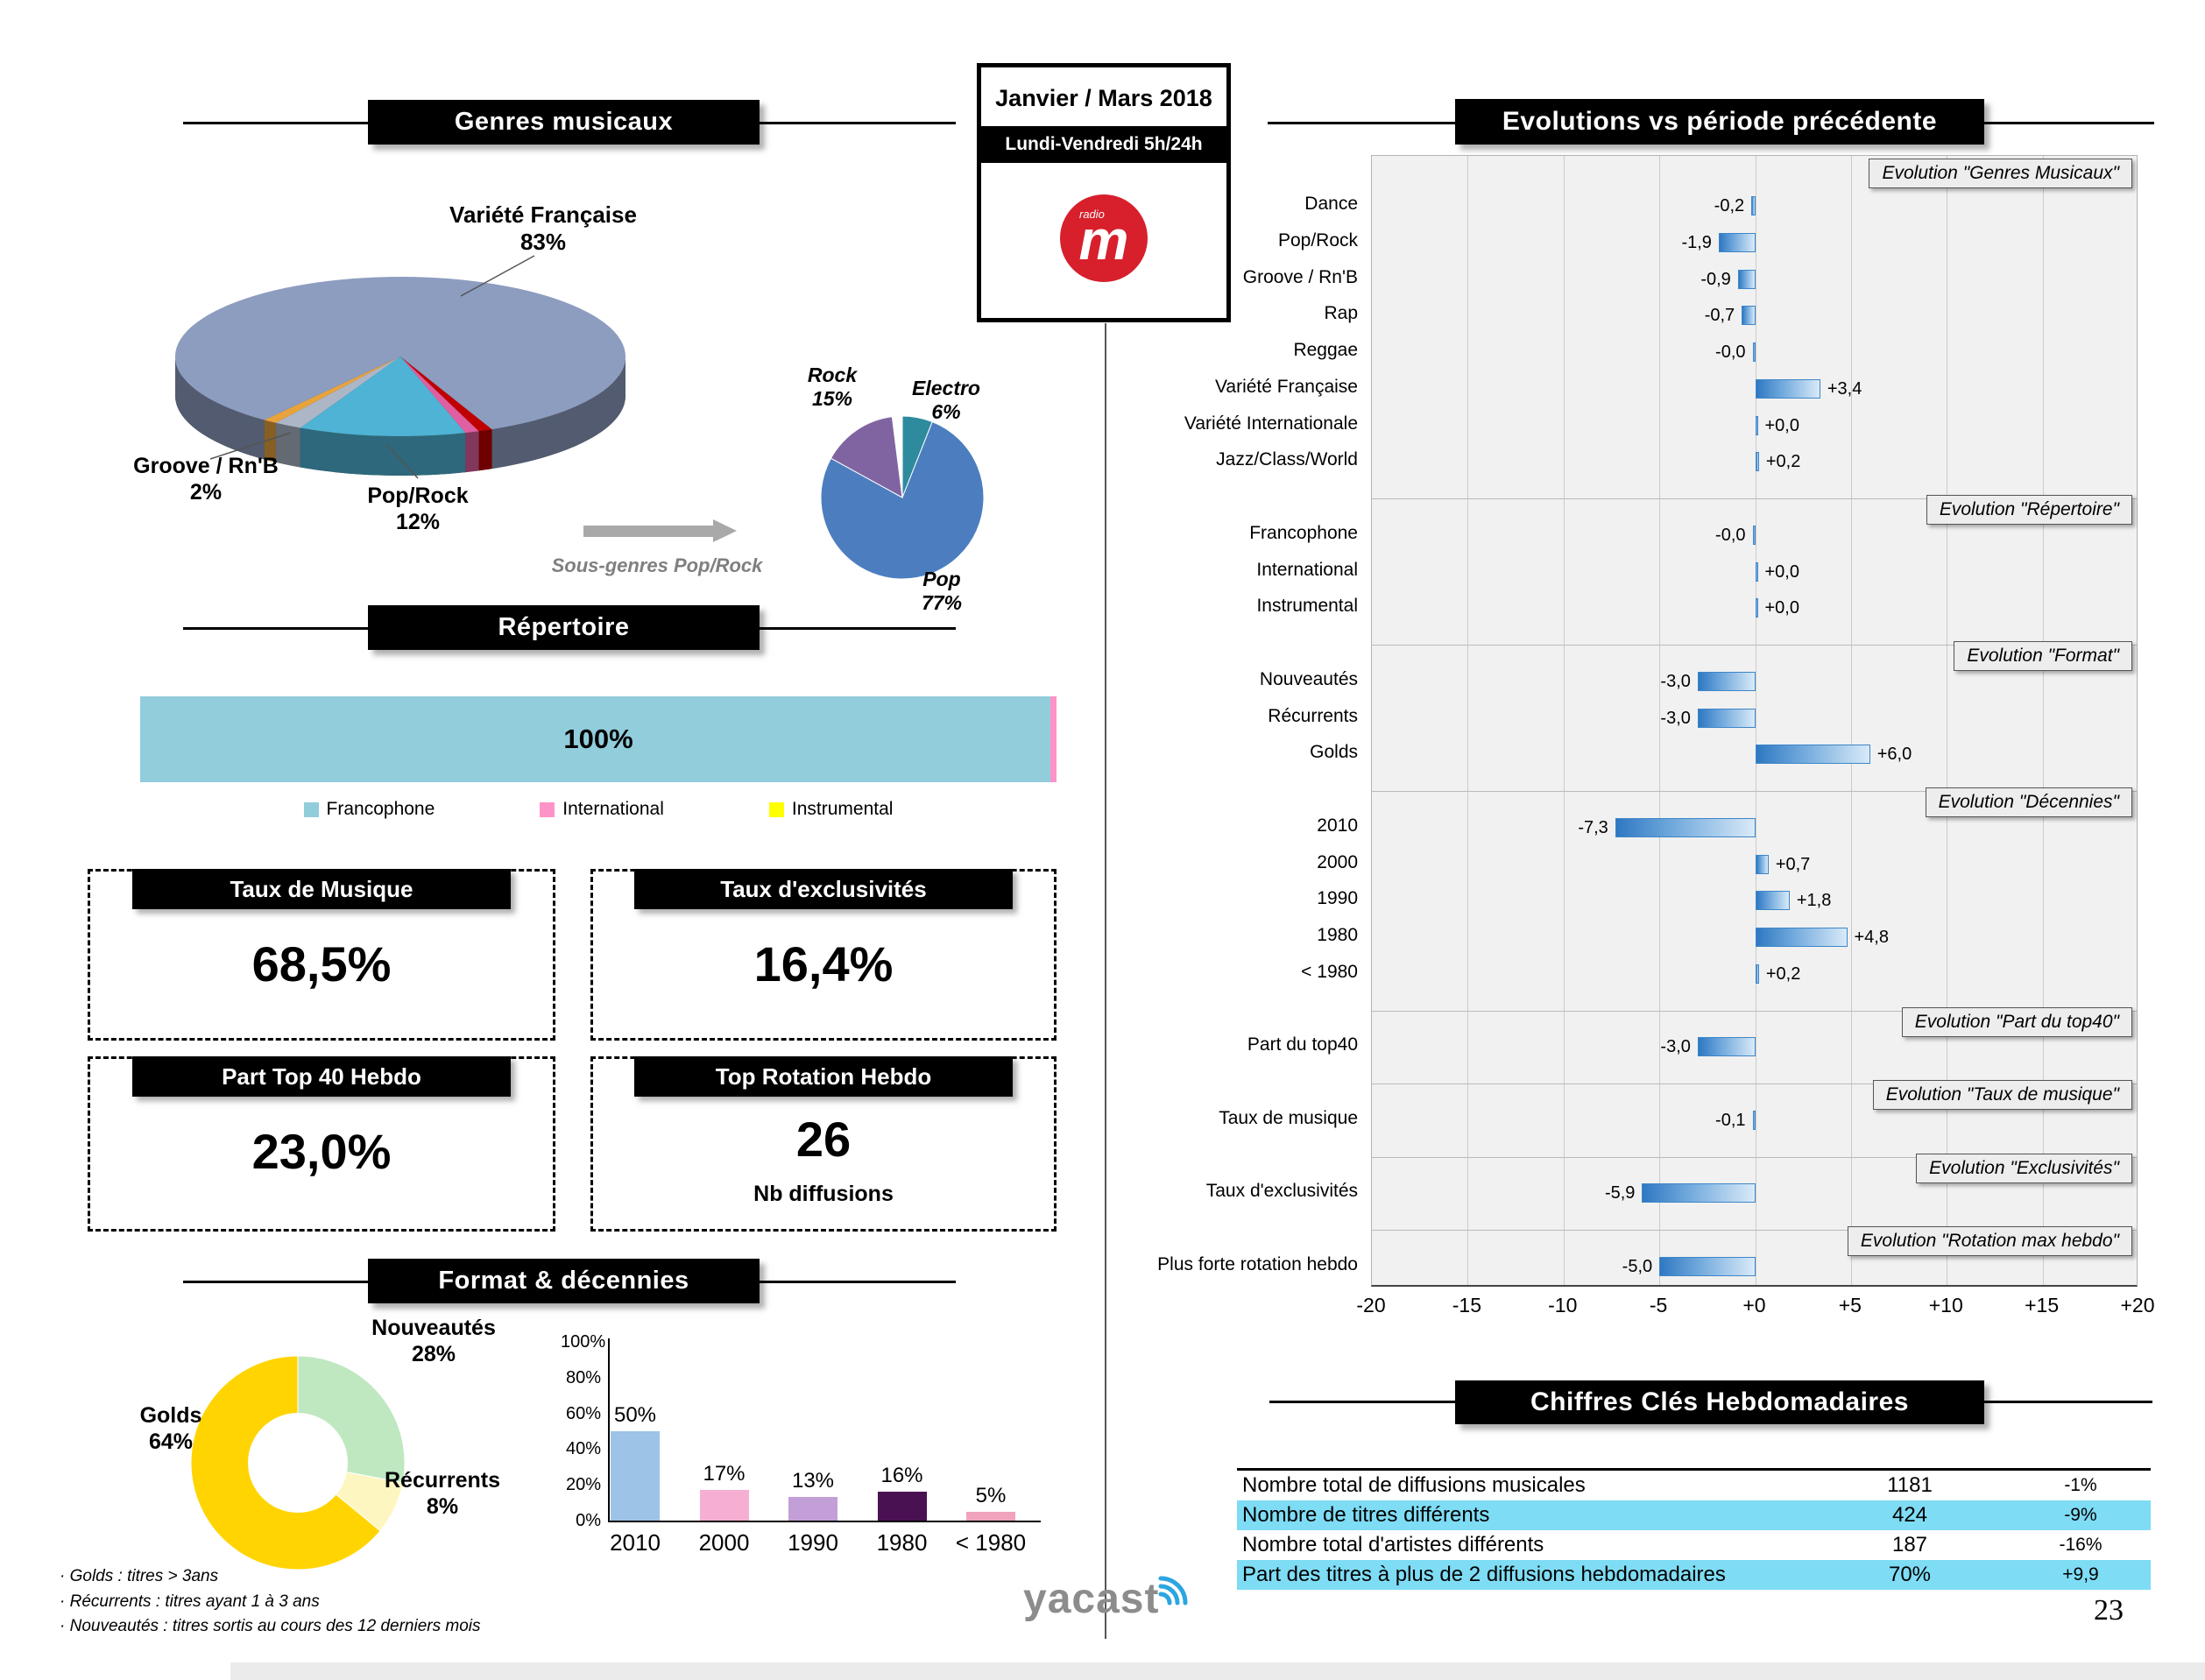 The image size is (2205, 1680). What do you see at coordinates (1271, 423) in the screenshot?
I see `evolution-category-vari-t-internationale: Variété Internationale` at bounding box center [1271, 423].